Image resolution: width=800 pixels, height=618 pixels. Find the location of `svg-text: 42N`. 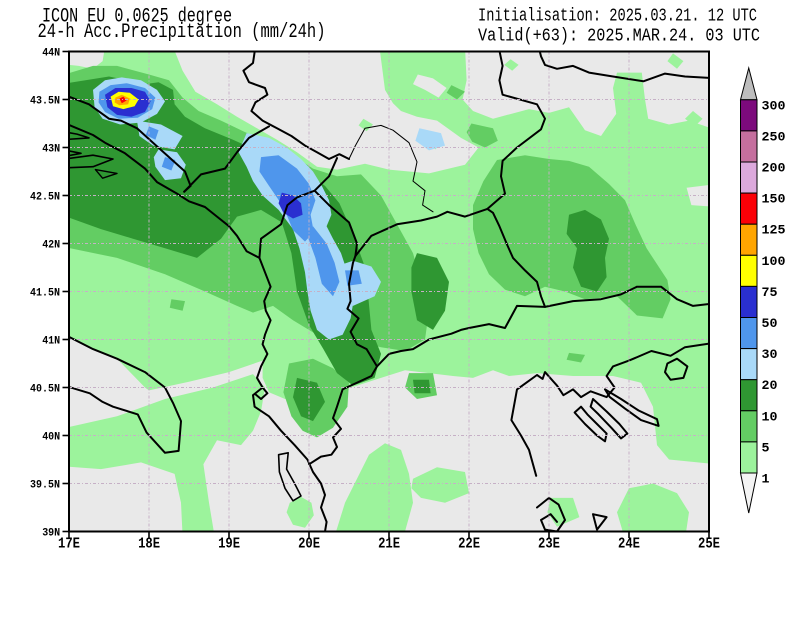

svg-text: 42N is located at coordinates (51, 245).